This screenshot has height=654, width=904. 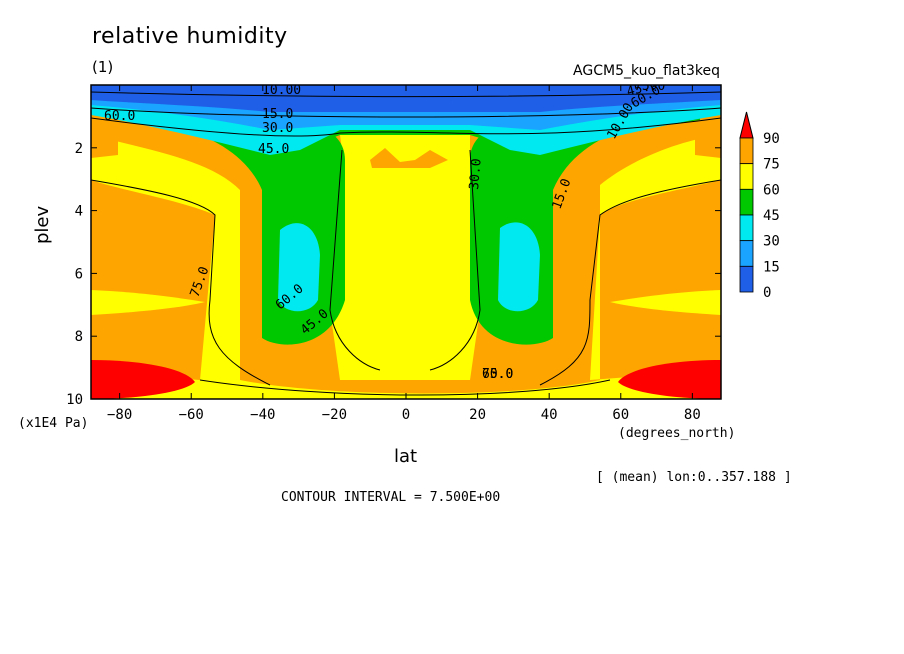 I want to click on yellow-left-lens, so click(x=148, y=302).